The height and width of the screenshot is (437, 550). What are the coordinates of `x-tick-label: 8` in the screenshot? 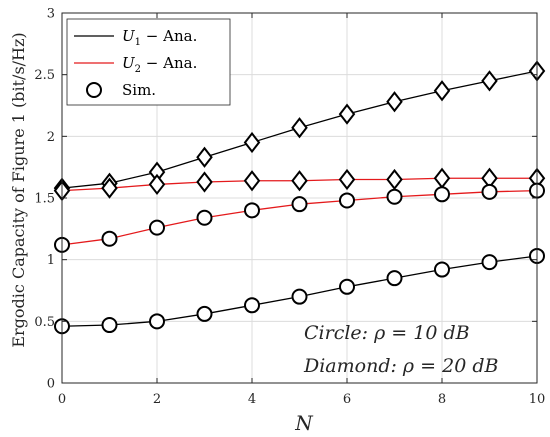 It's located at (442, 399).